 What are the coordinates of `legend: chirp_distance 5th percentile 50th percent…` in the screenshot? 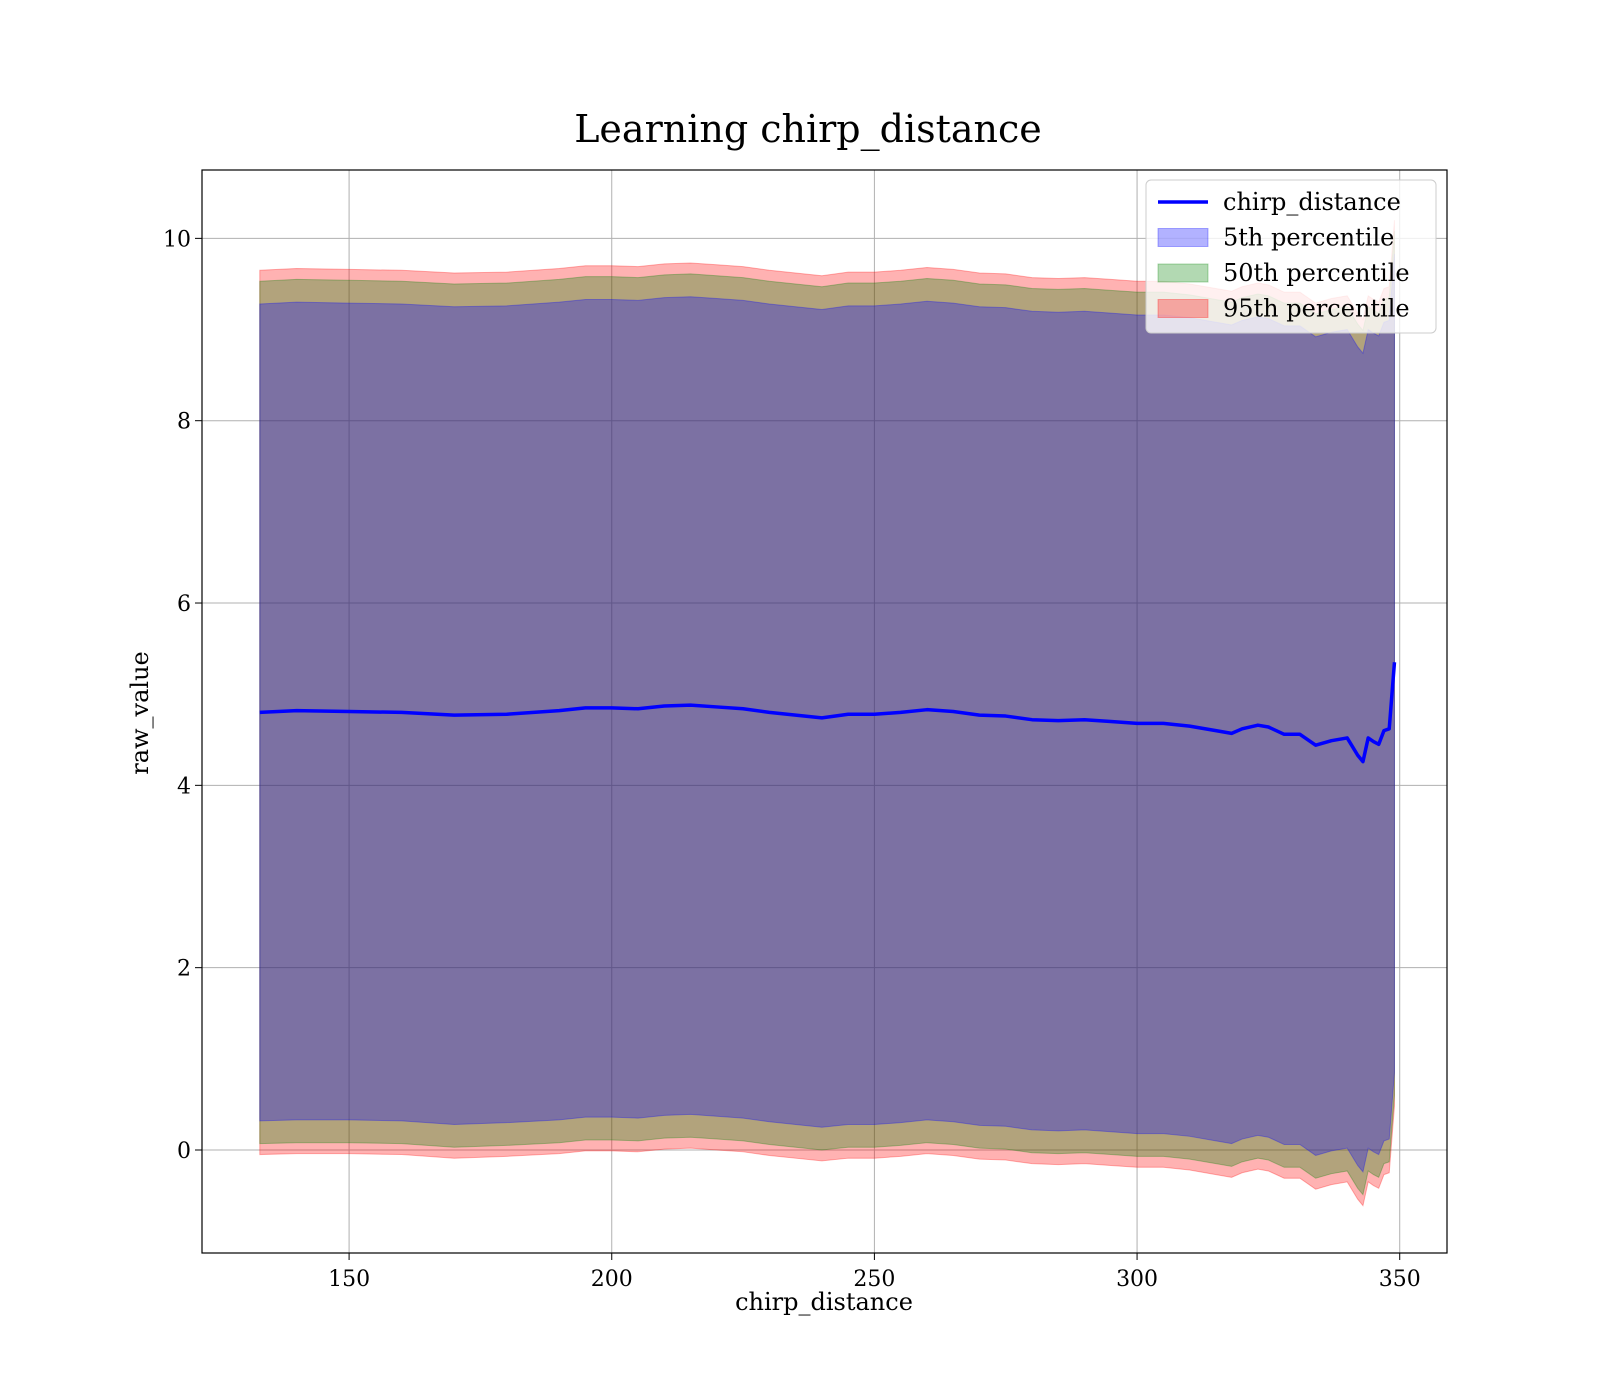 It's located at (1291, 256).